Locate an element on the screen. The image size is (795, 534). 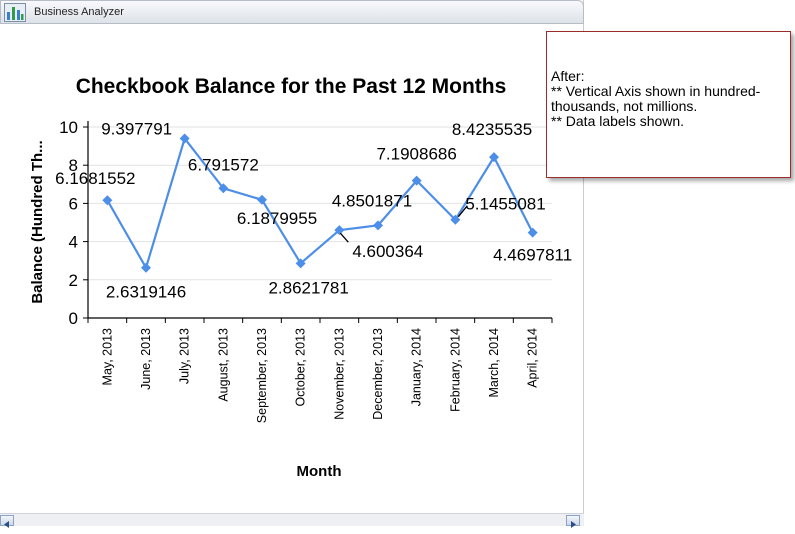
data-label: 4.4697811 is located at coordinates (532, 255).